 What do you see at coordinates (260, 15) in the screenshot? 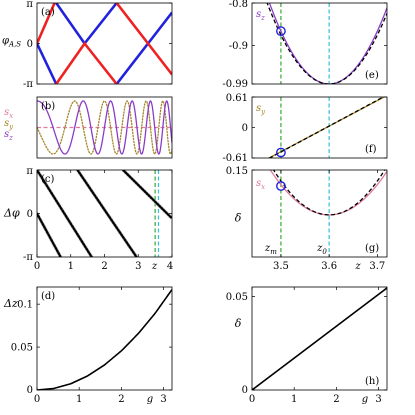
I see `y-axis-label: sz` at bounding box center [260, 15].